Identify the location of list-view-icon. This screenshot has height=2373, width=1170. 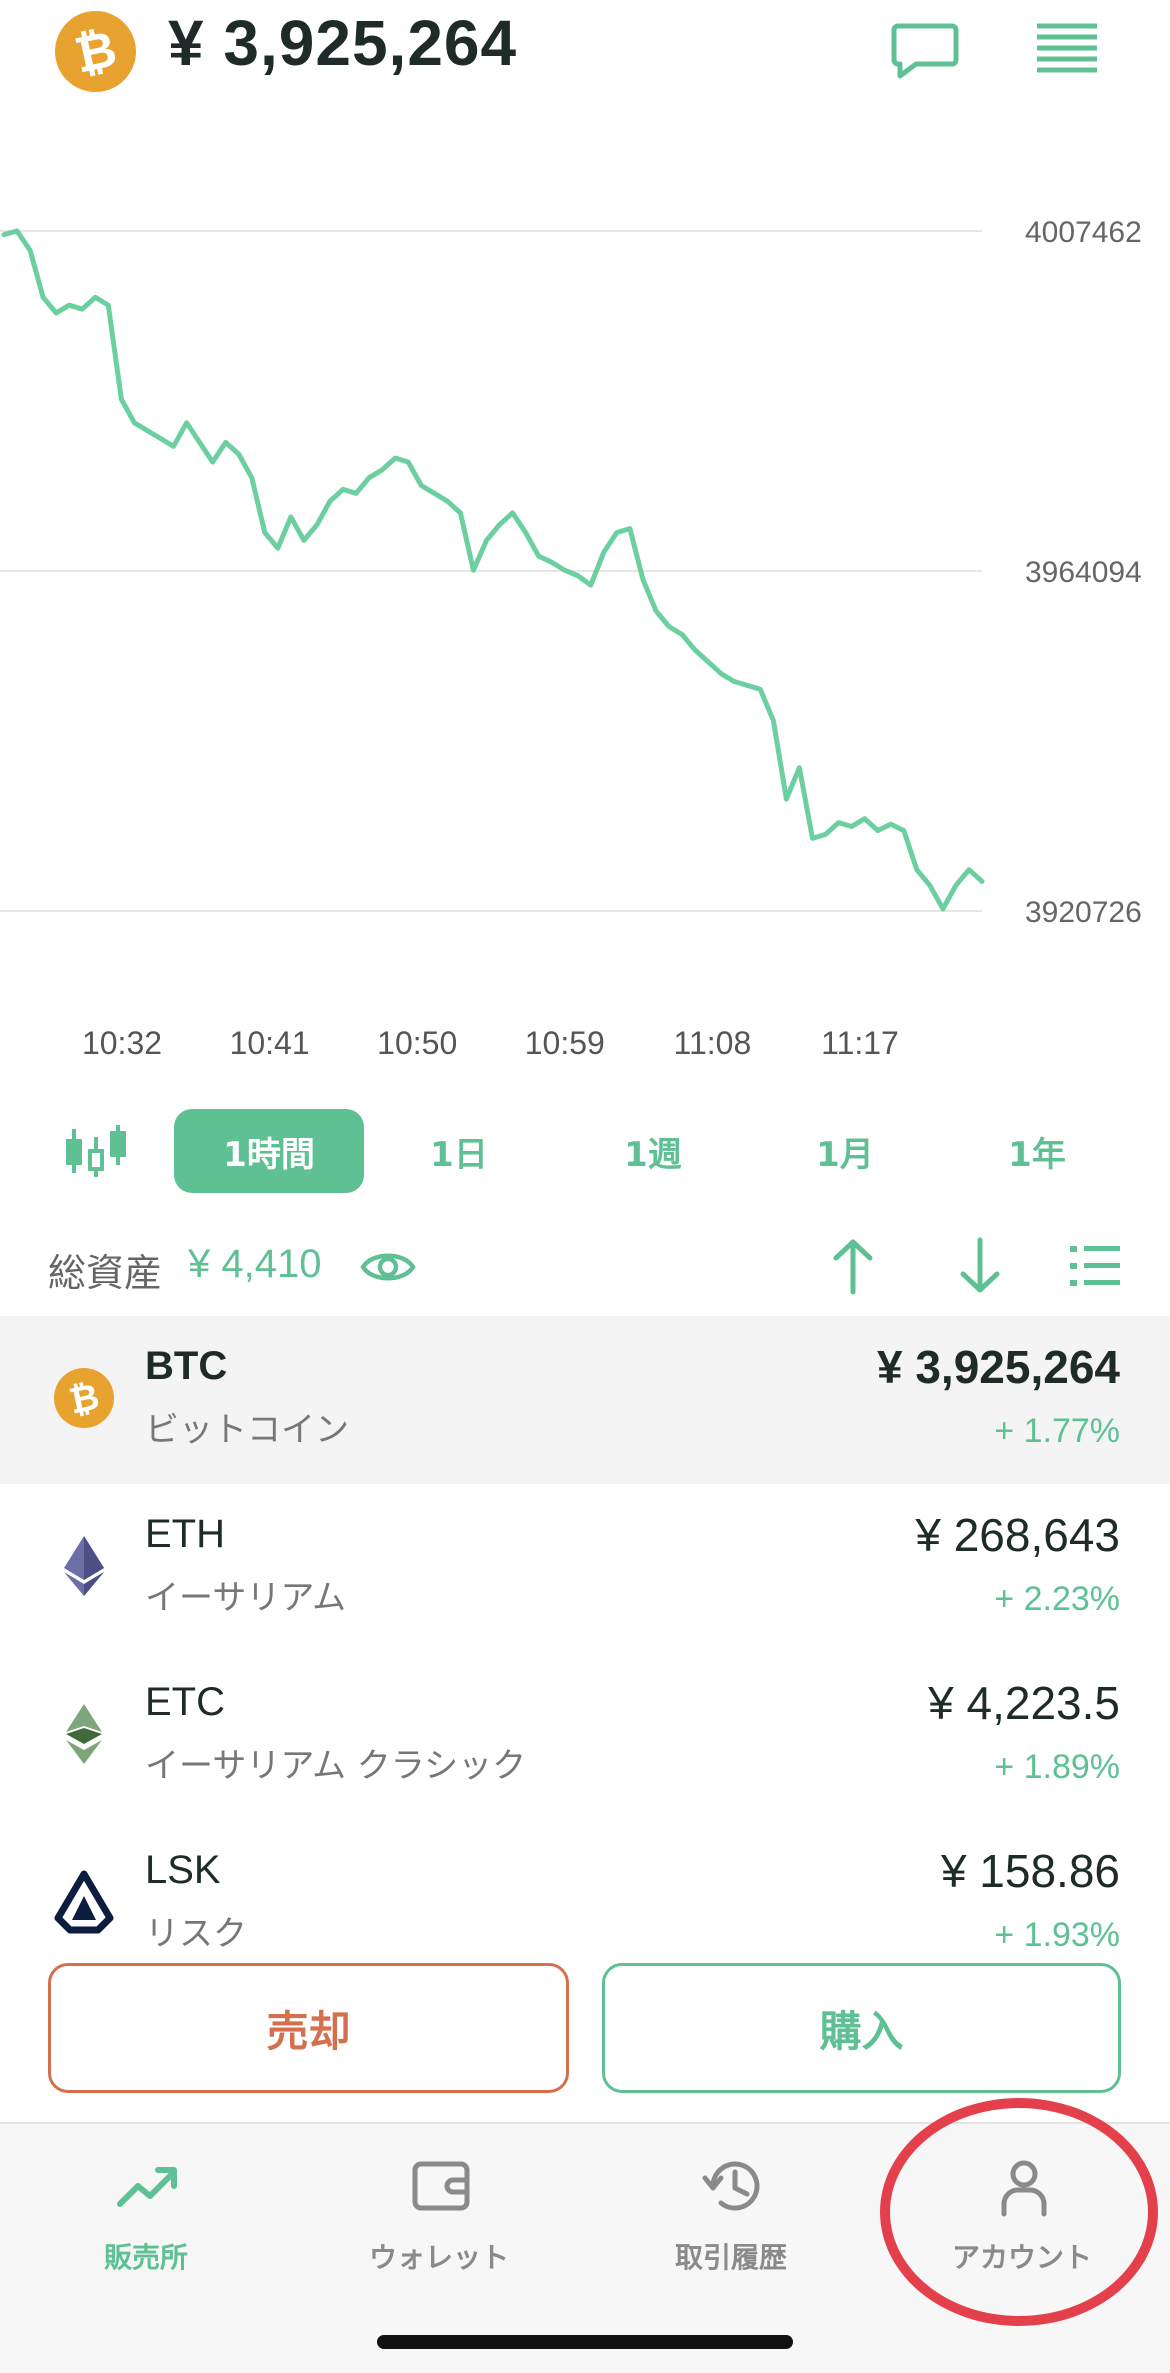
(1095, 1266).